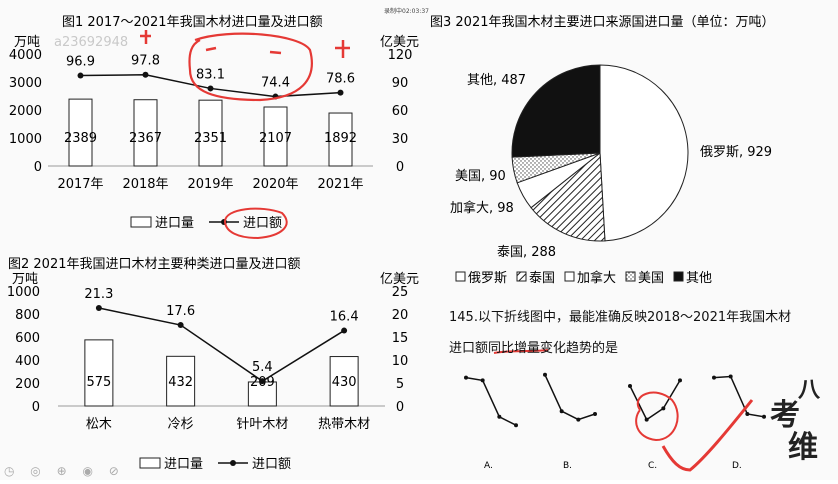 The image size is (838, 484). I want to click on y-tick-right: 20, so click(400, 315).